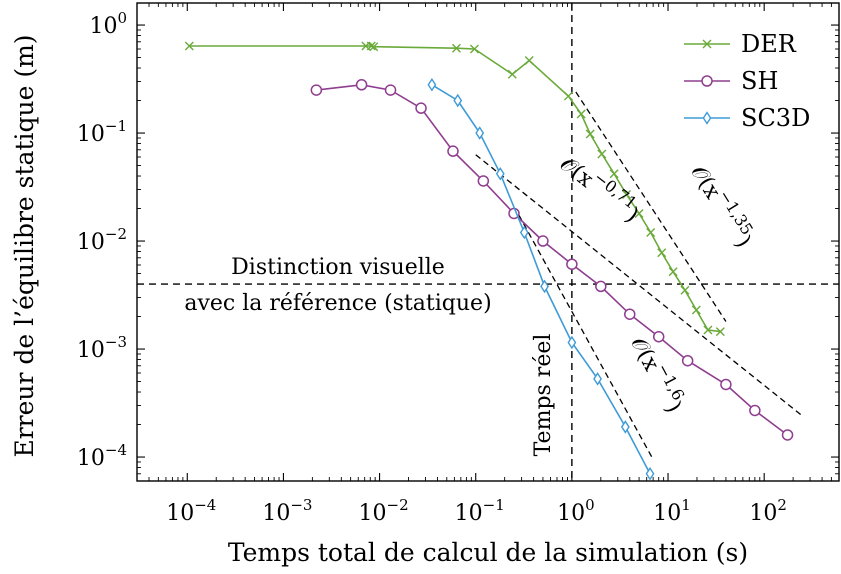 This screenshot has width=841, height=574. Describe the element at coordinates (384, 511) in the screenshot. I see `x-tick-label-2: 10⁻²` at that location.